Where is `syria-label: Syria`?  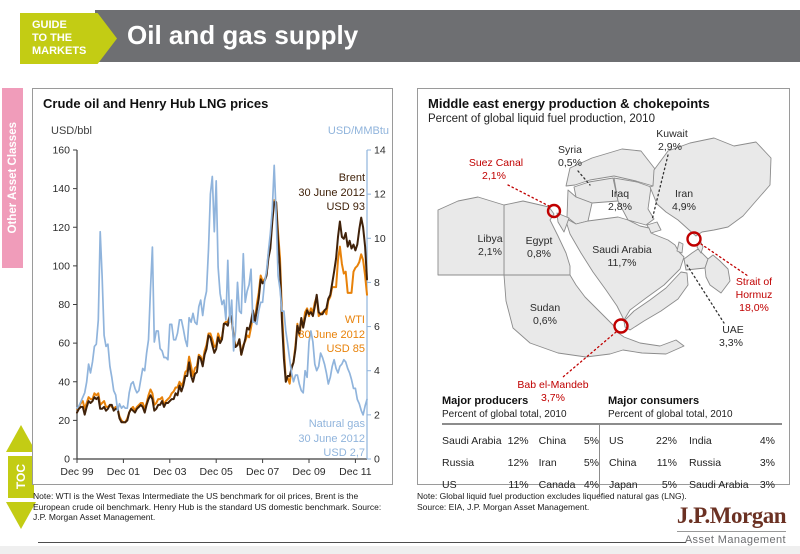
syria-label: Syria is located at coordinates (570, 150).